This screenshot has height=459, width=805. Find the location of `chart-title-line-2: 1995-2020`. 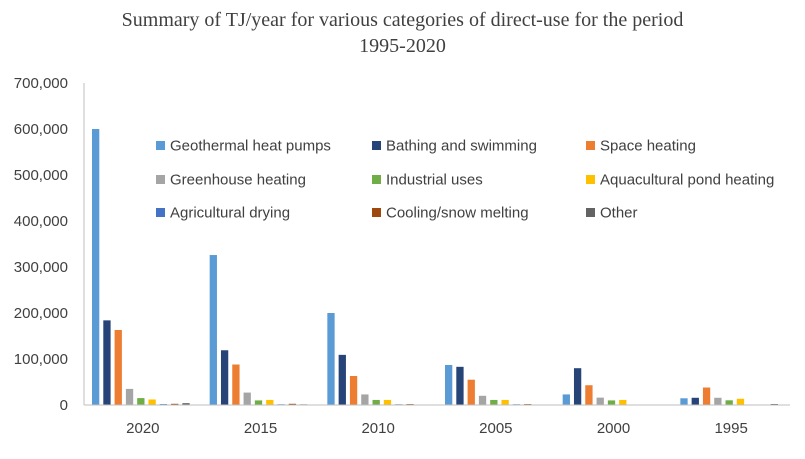

chart-title-line-2: 1995-2020 is located at coordinates (402, 46).